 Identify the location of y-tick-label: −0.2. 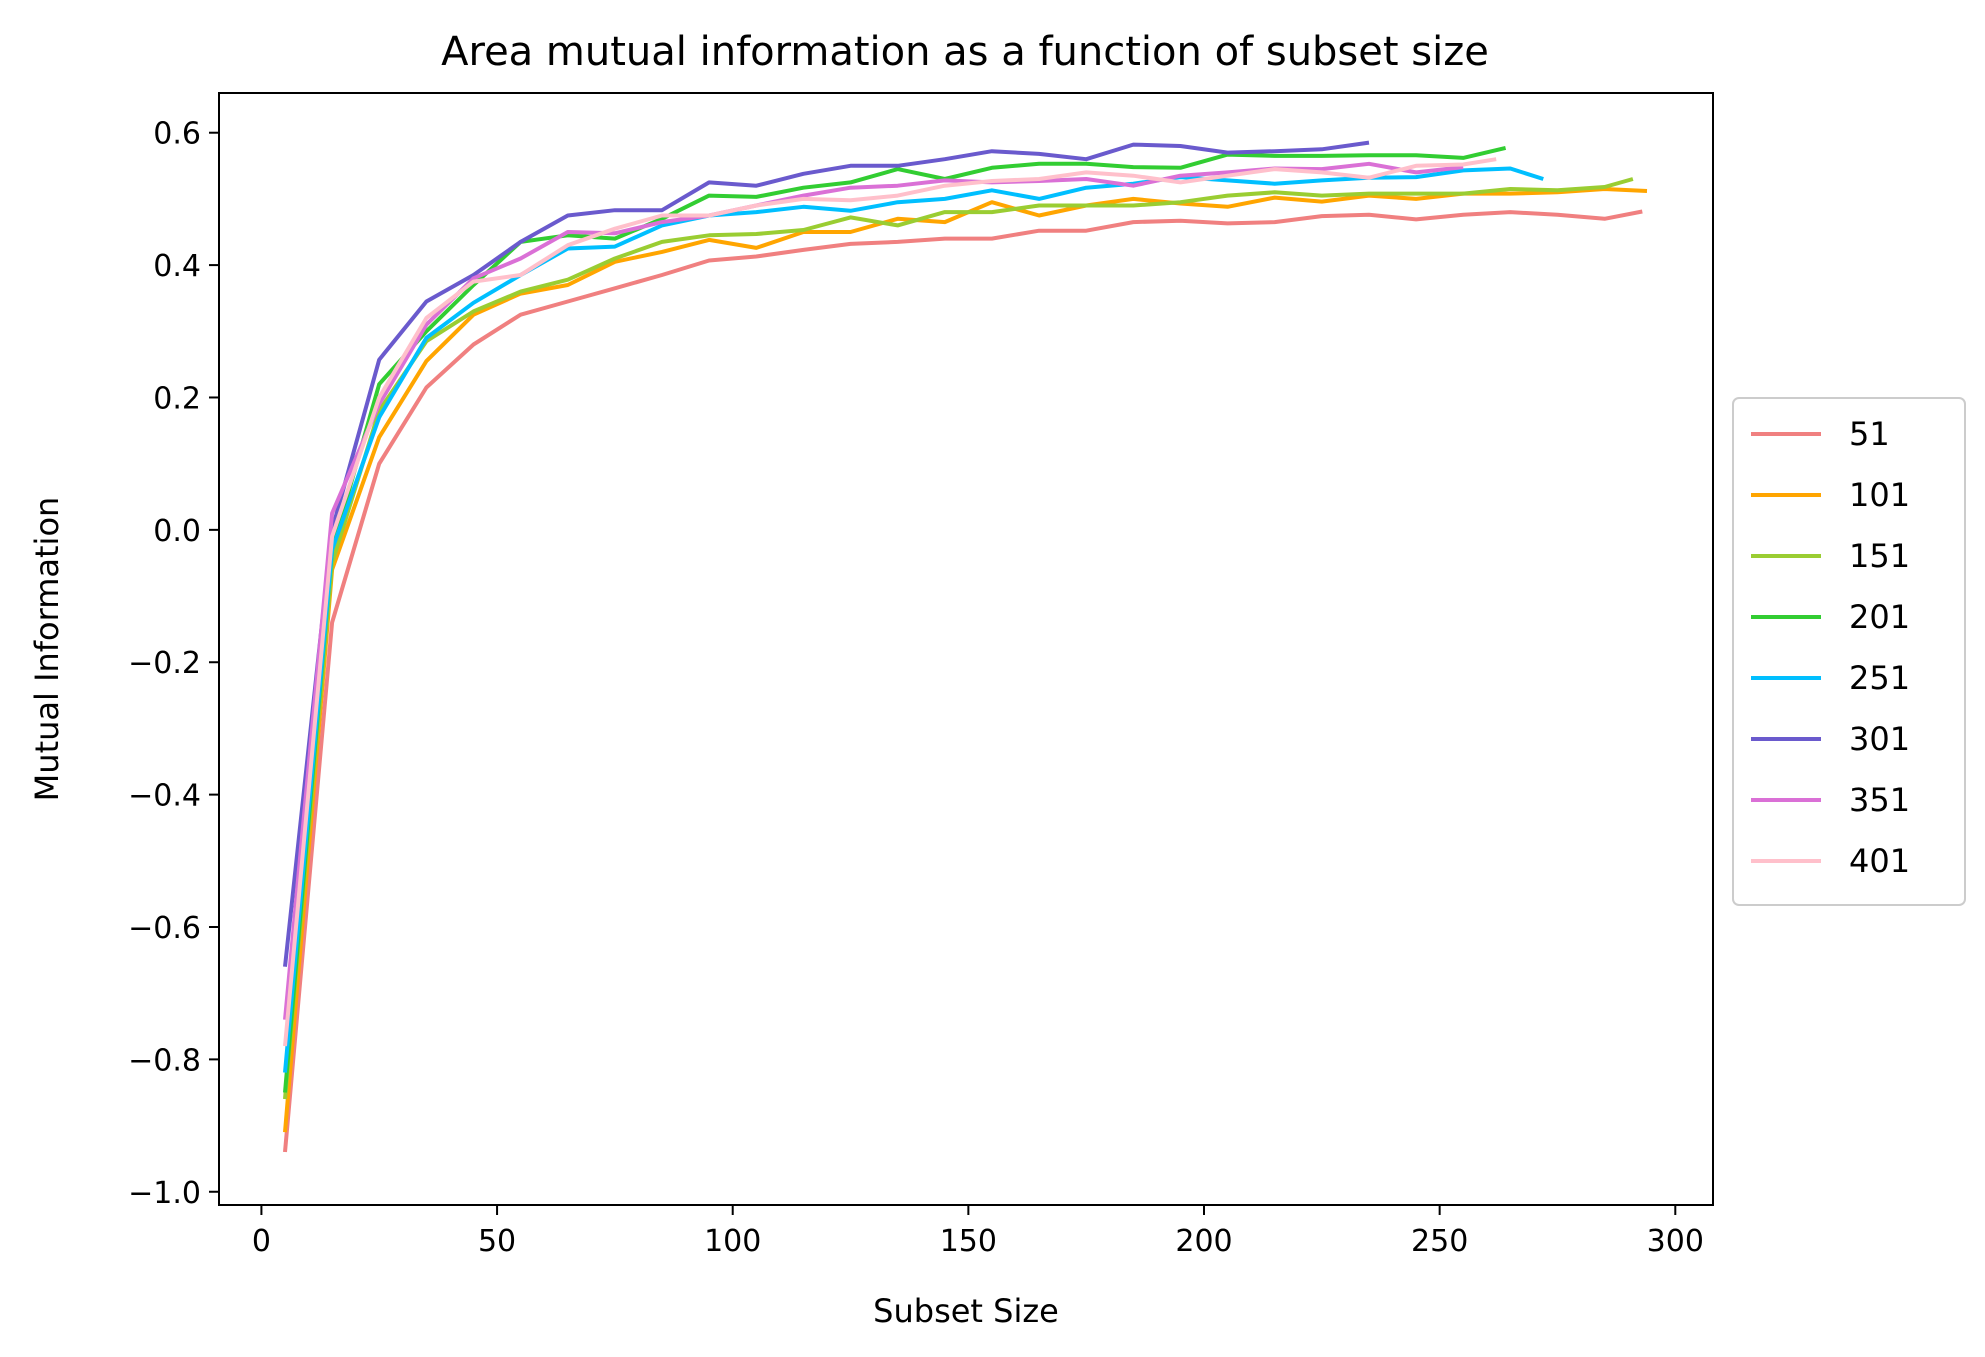
(164, 663).